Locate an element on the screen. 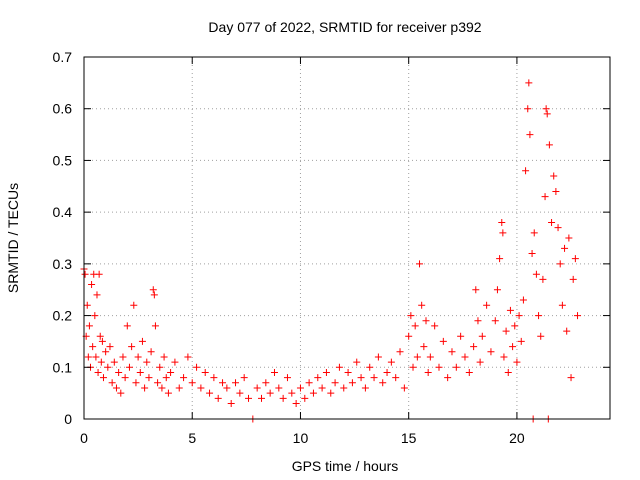  y-tick-label: 0.7 is located at coordinates (63, 57).